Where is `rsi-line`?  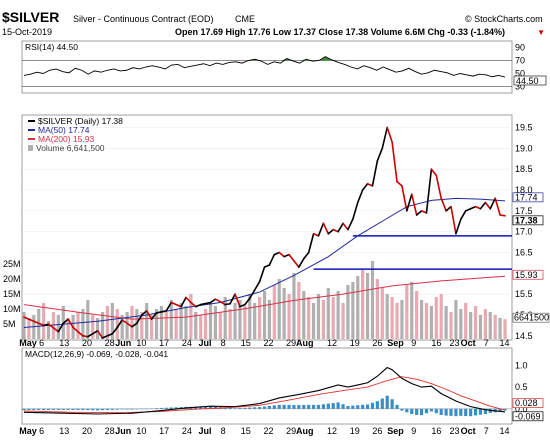
rsi-line is located at coordinates (264, 67).